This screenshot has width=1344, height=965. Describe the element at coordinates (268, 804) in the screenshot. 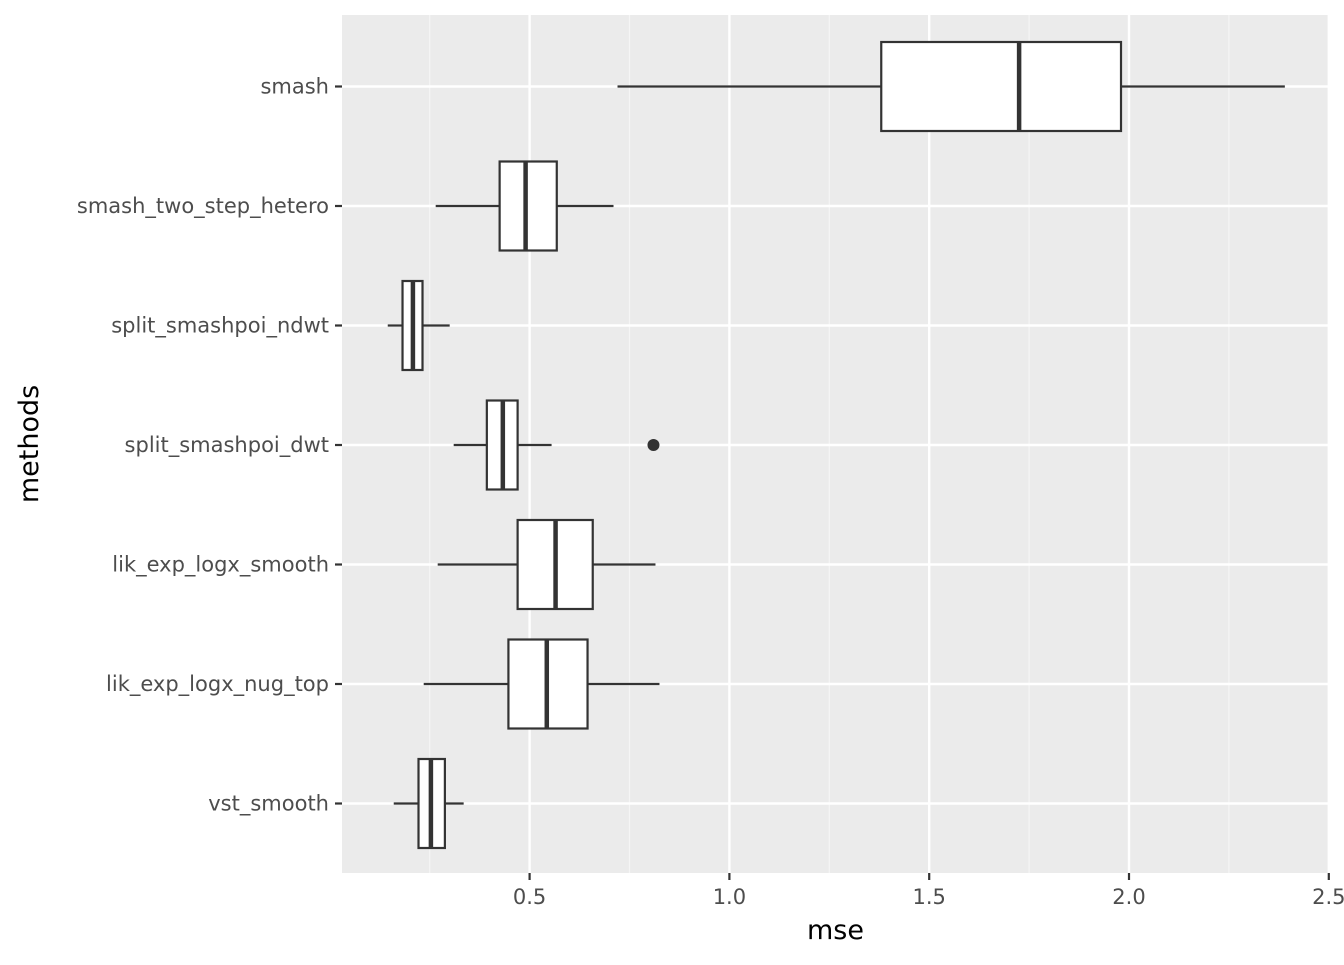

I see `y-tick-label: vst_smooth` at that location.